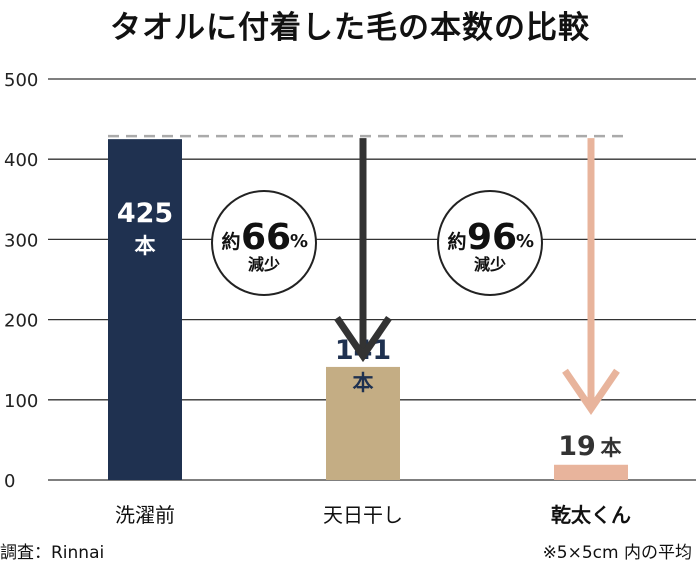 Image resolution: width=700 pixels, height=563 pixels. Describe the element at coordinates (21, 401) in the screenshot. I see `y-tick-label: 100` at that location.